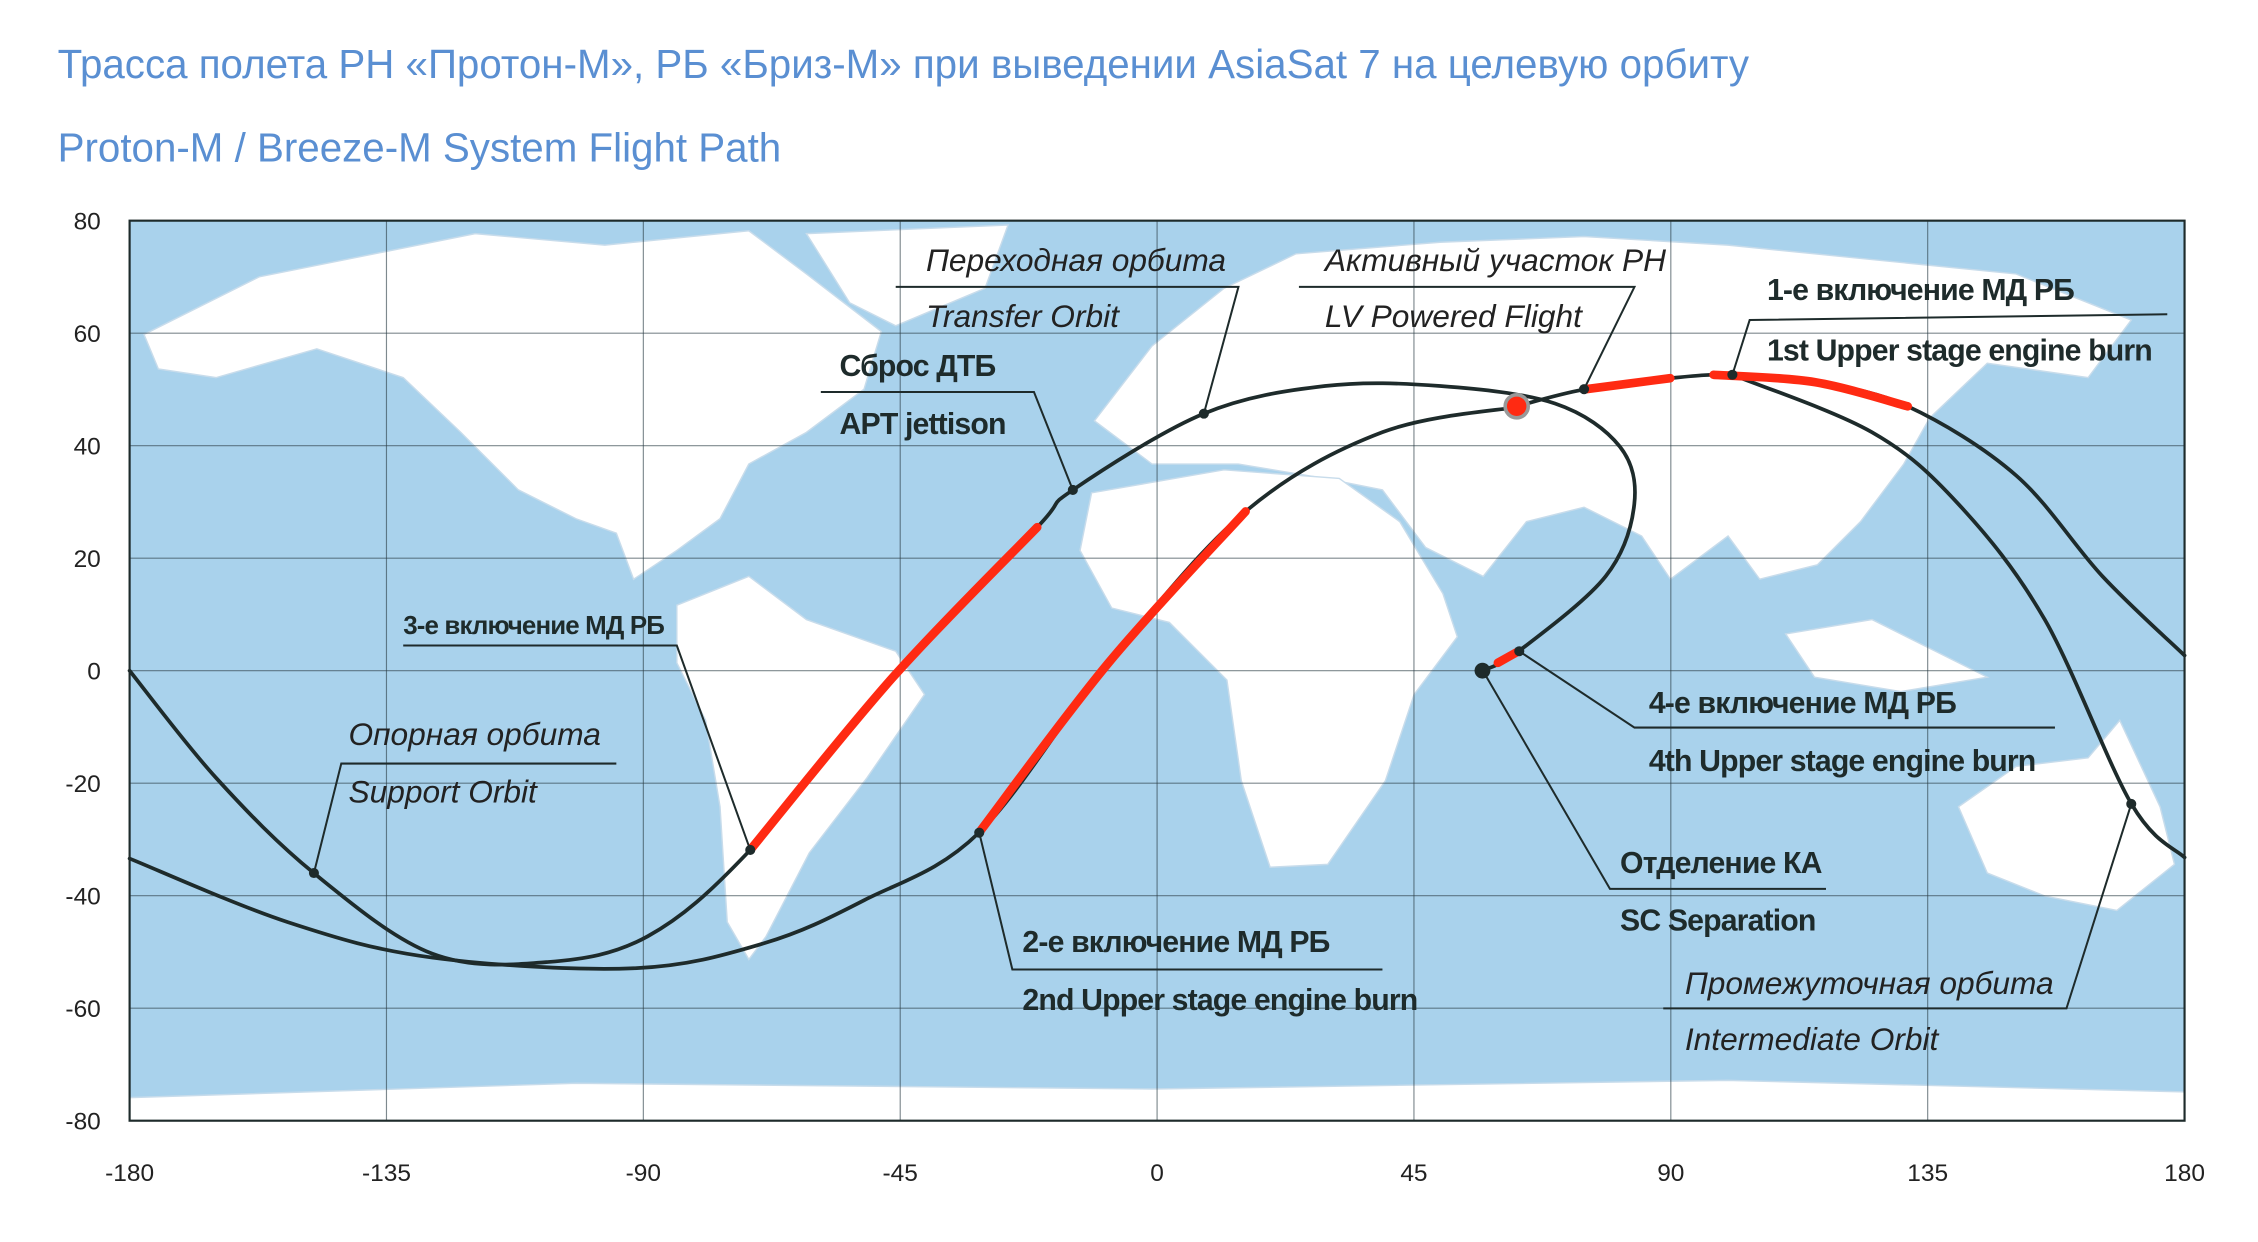  Describe the element at coordinates (87, 559) in the screenshot. I see `y-tick-label: 20` at that location.